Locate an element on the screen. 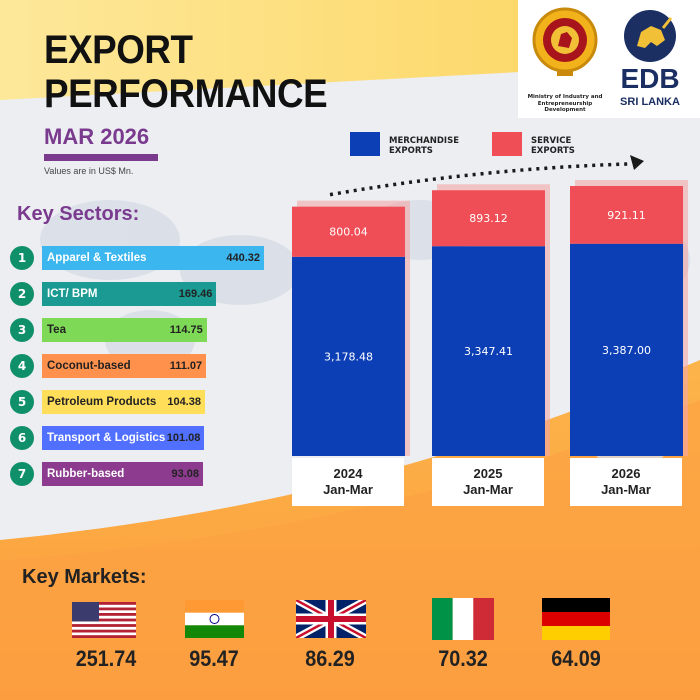  legend-service-swatch is located at coordinates (507, 144).